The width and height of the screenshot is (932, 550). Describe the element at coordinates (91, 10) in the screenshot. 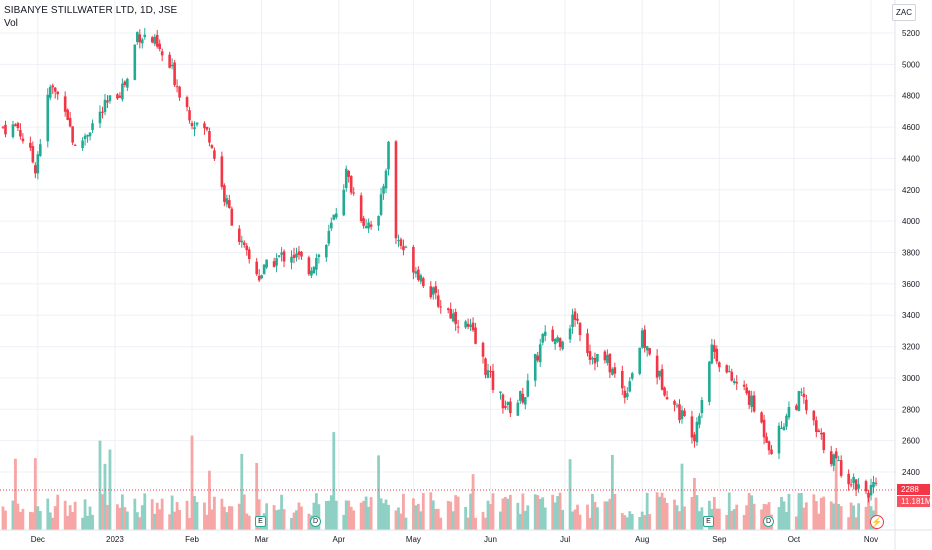

I see `symbol-title: SIBANYE STILLWATER LTD, 1D, JSE` at that location.